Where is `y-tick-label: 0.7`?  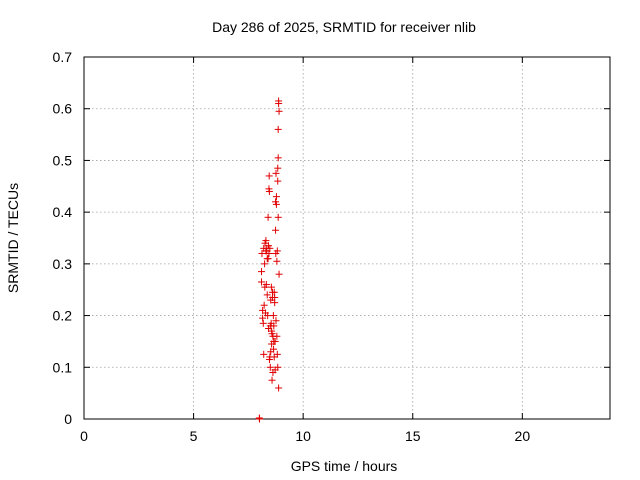
y-tick-label: 0.7 is located at coordinates (63, 57).